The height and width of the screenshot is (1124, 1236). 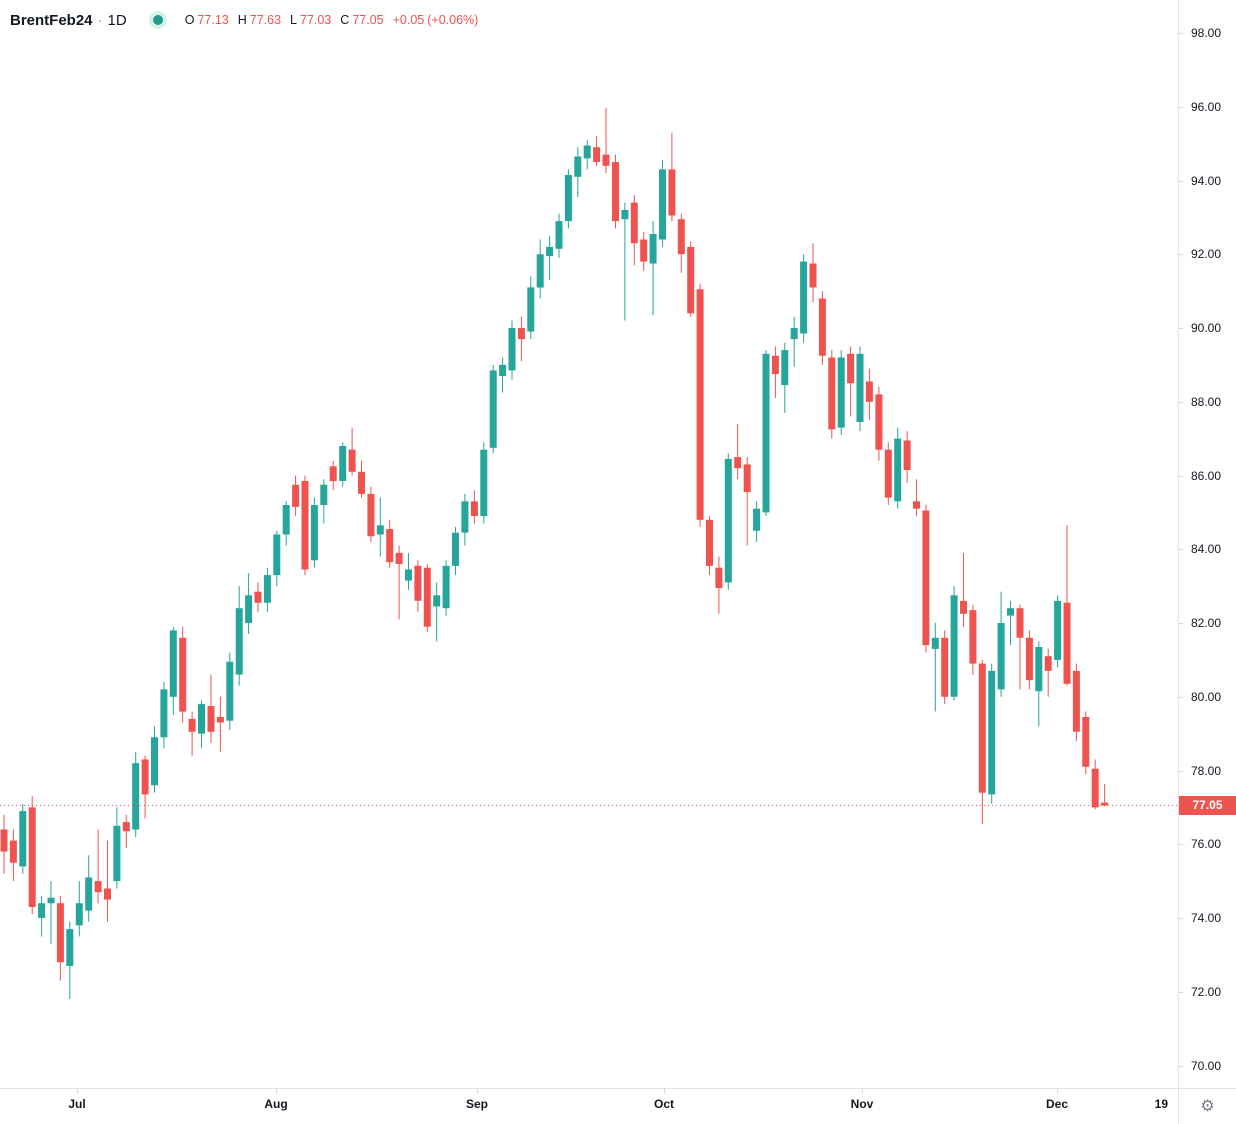 I want to click on high-label: H, so click(x=242, y=20).